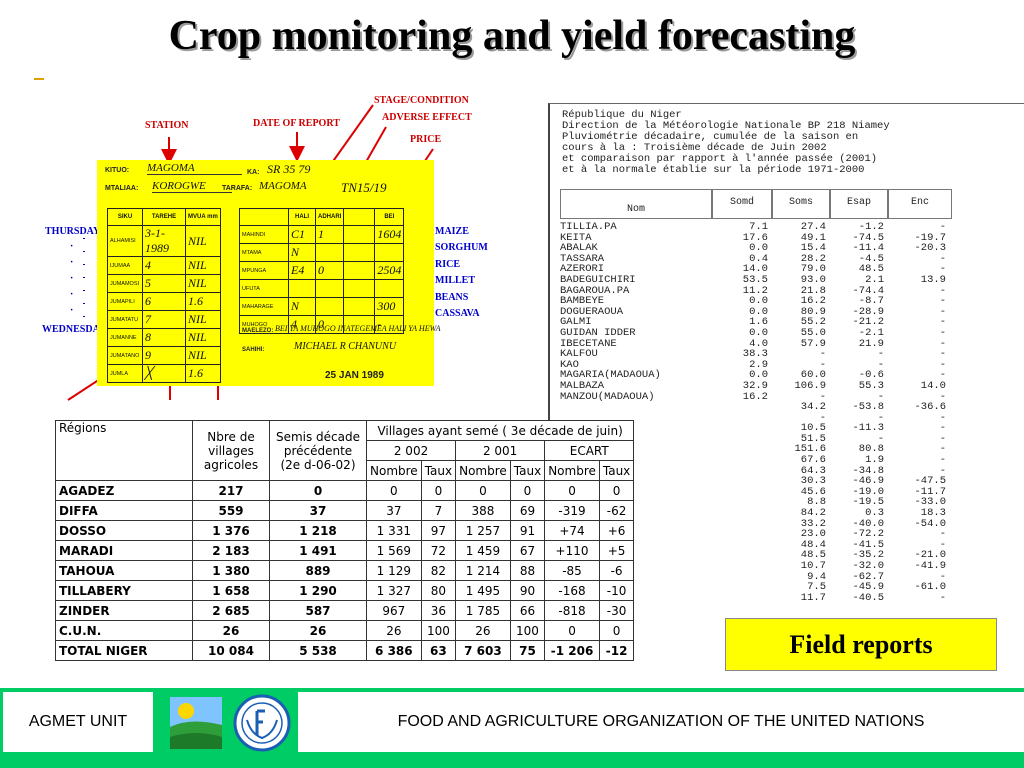 This screenshot has width=1024, height=768. What do you see at coordinates (329, 217) in the screenshot?
I see `col-adhari: ADHARI` at bounding box center [329, 217].